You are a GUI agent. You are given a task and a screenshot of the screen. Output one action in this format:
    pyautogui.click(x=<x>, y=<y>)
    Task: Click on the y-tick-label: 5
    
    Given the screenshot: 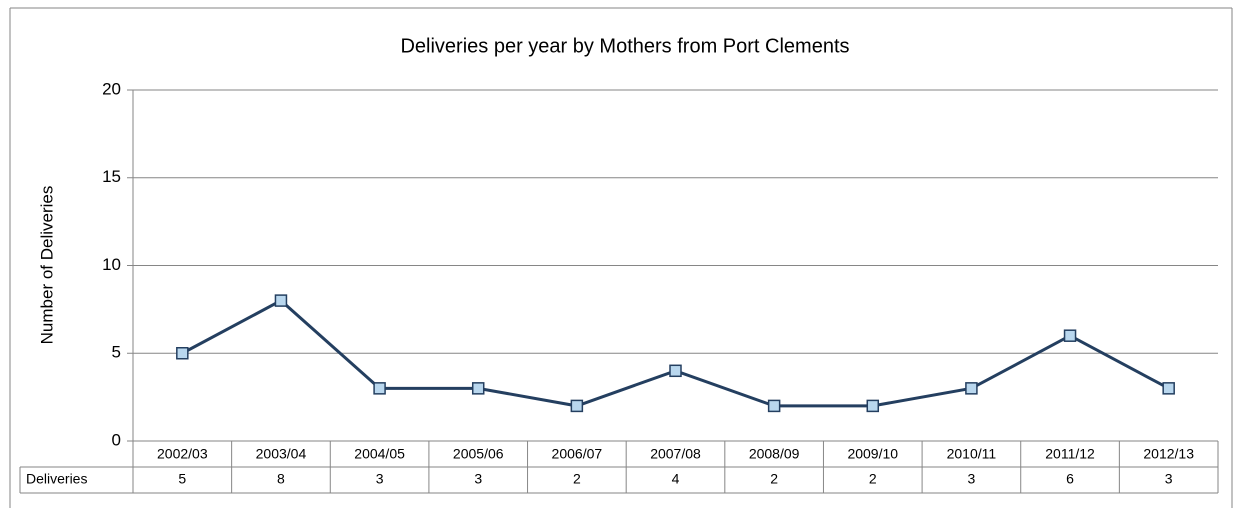 What is the action you would take?
    pyautogui.click(x=116, y=352)
    